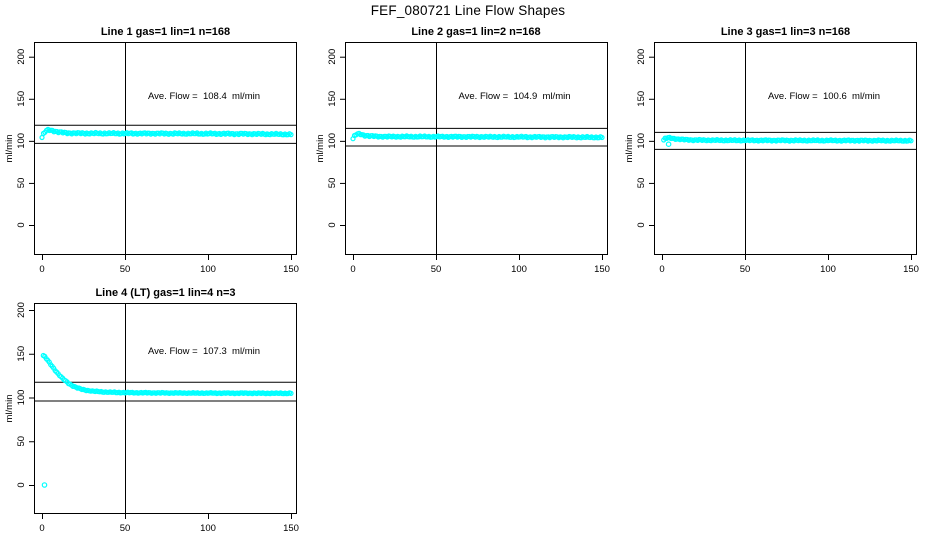  I want to click on main-title: FEF_080721 Line Flow Shapes, so click(468, 10).